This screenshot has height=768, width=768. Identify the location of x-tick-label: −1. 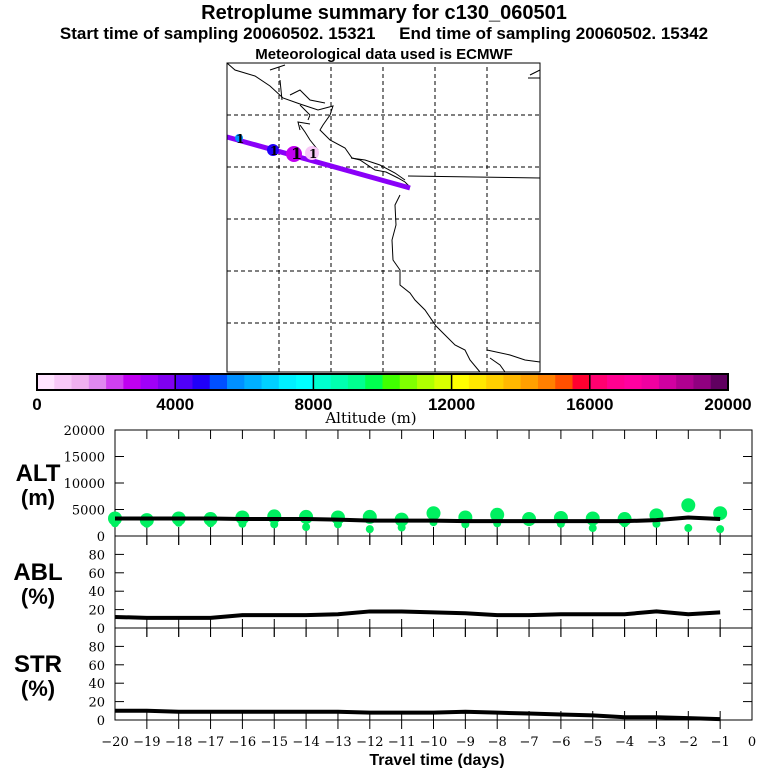
(720, 742).